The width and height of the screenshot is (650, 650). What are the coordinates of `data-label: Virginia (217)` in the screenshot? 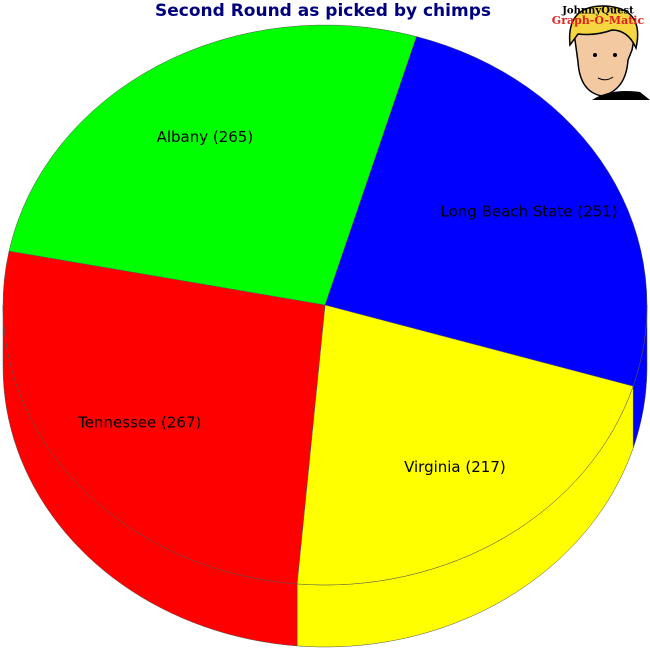 It's located at (455, 467).